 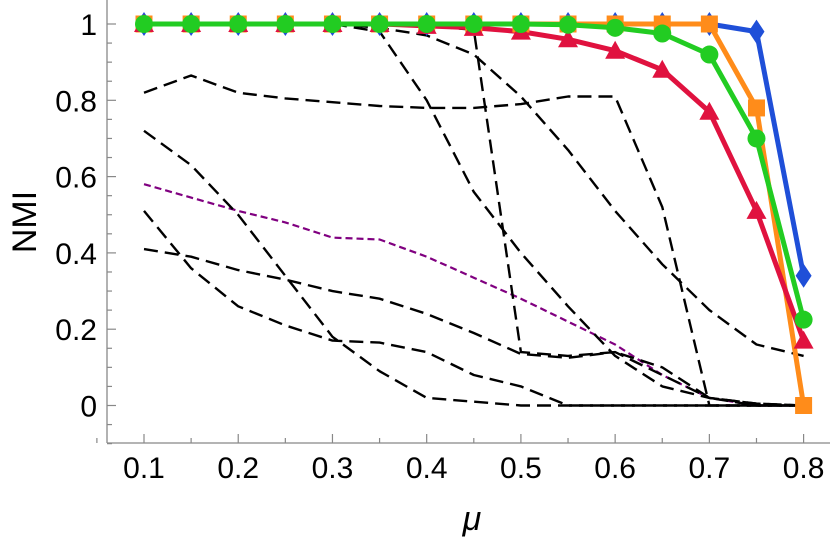 What do you see at coordinates (88, 25) in the screenshot?
I see `y-tick-label: 1` at bounding box center [88, 25].